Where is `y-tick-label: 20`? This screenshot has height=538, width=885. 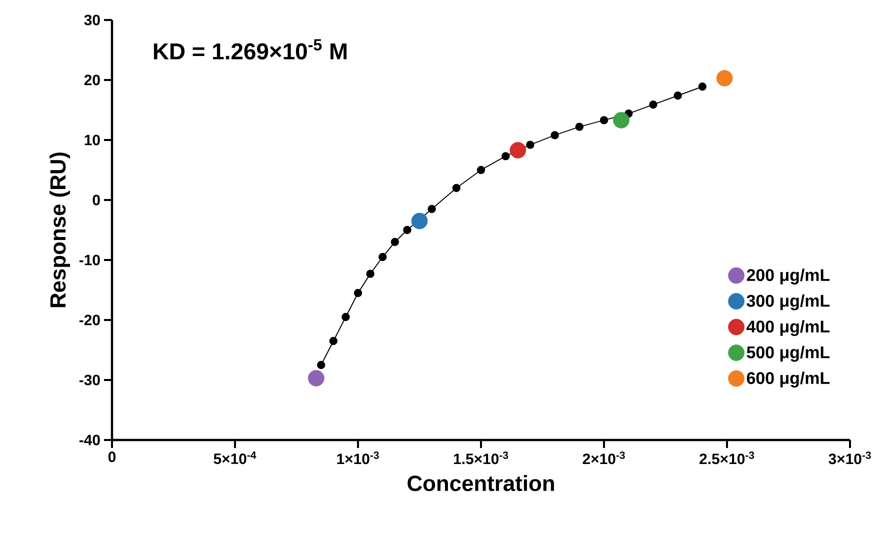 y-tick-label: 20 is located at coordinates (92, 80).